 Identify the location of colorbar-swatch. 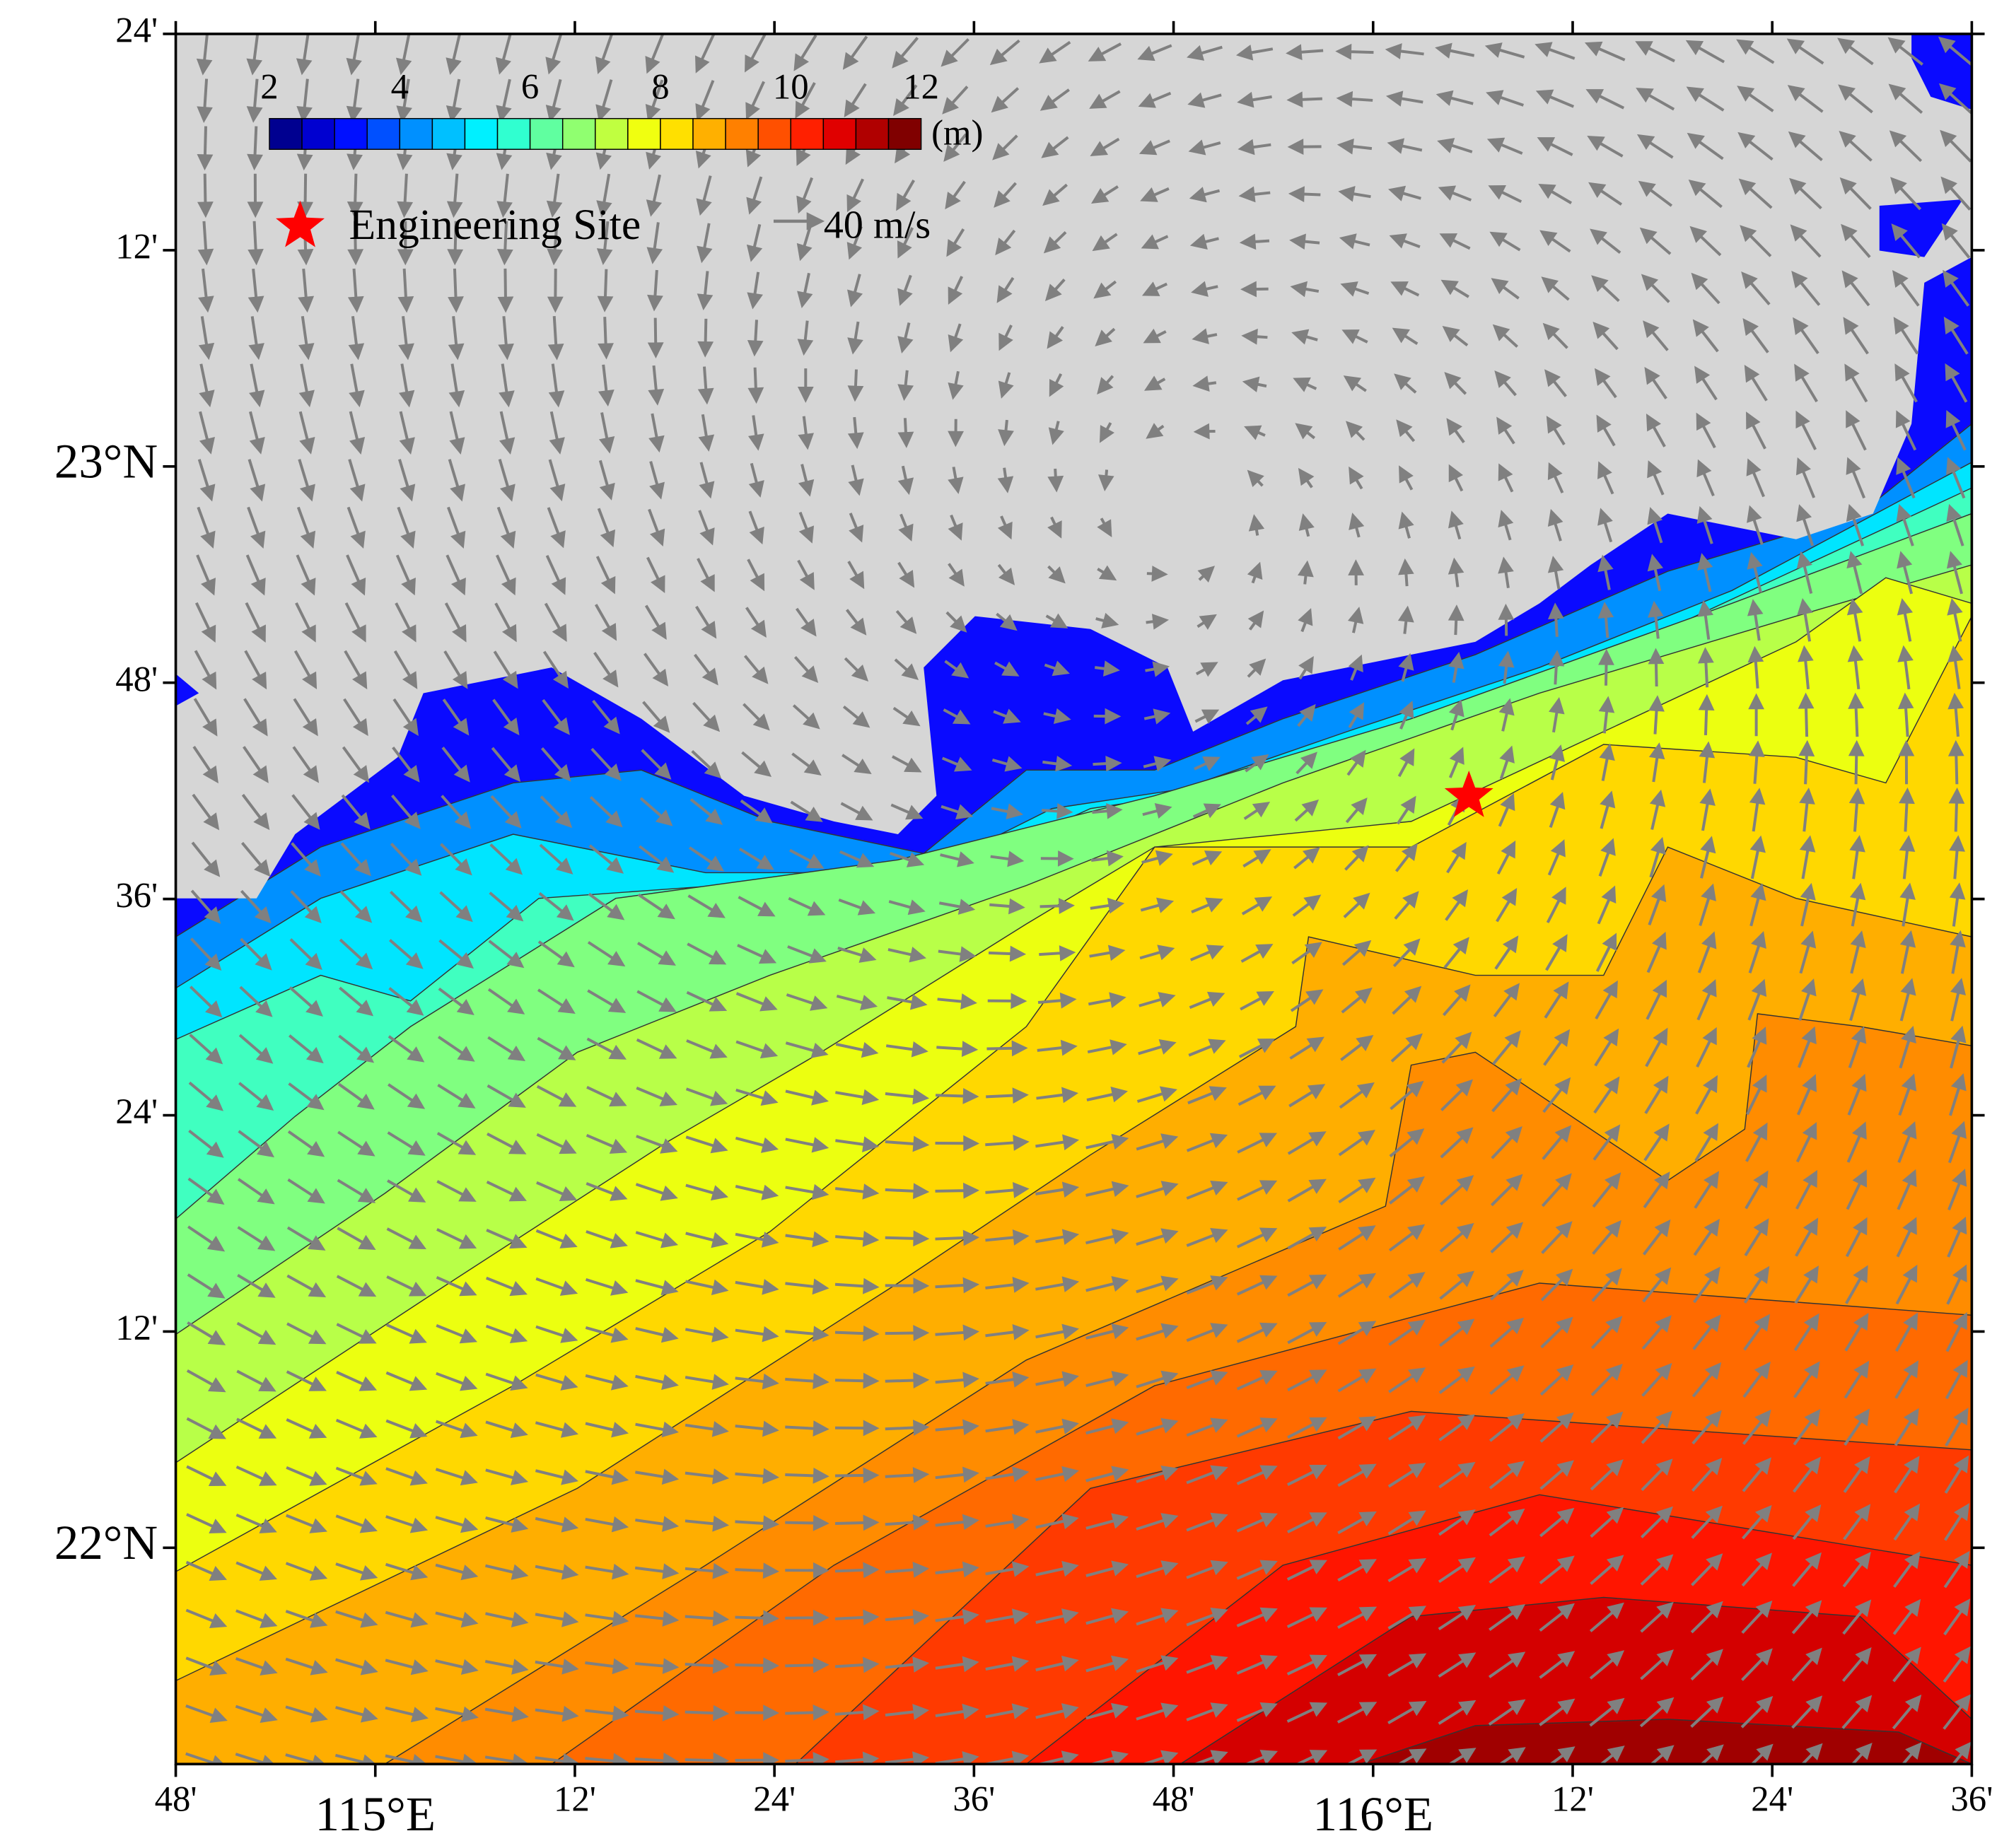
(578, 133).